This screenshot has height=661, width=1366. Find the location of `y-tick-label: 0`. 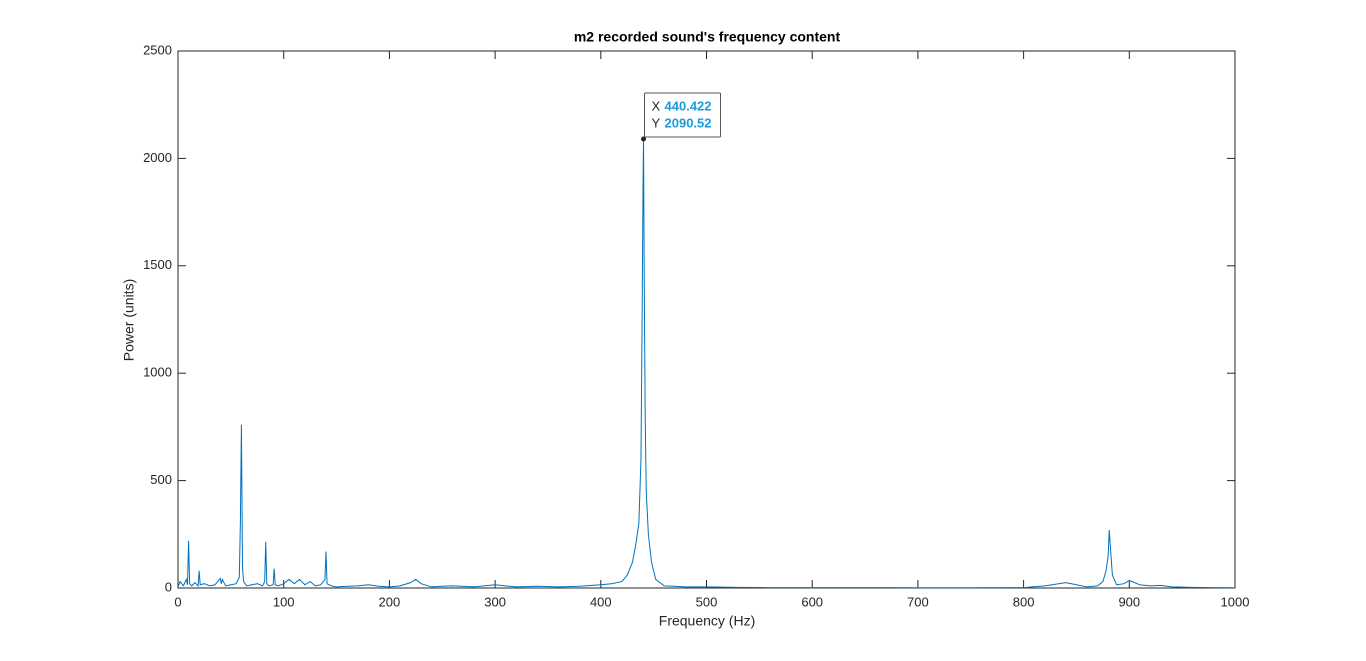

y-tick-label: 0 is located at coordinates (168, 586).